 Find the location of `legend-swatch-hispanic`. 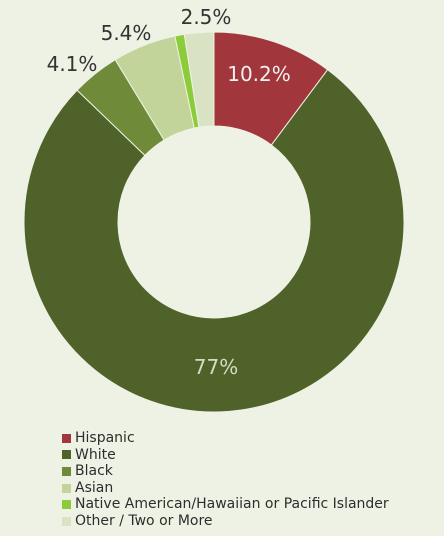

legend-swatch-hispanic is located at coordinates (66, 438).